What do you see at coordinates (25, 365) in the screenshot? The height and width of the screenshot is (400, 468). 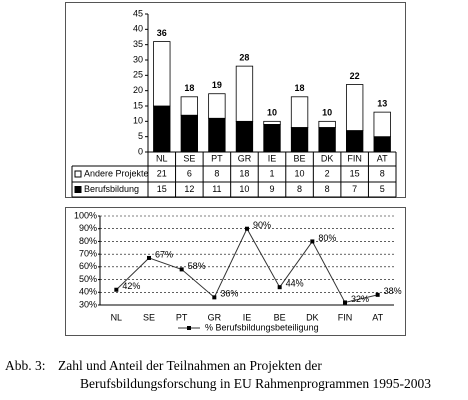 I see `caption-label: Abb. 3:` at bounding box center [25, 365].